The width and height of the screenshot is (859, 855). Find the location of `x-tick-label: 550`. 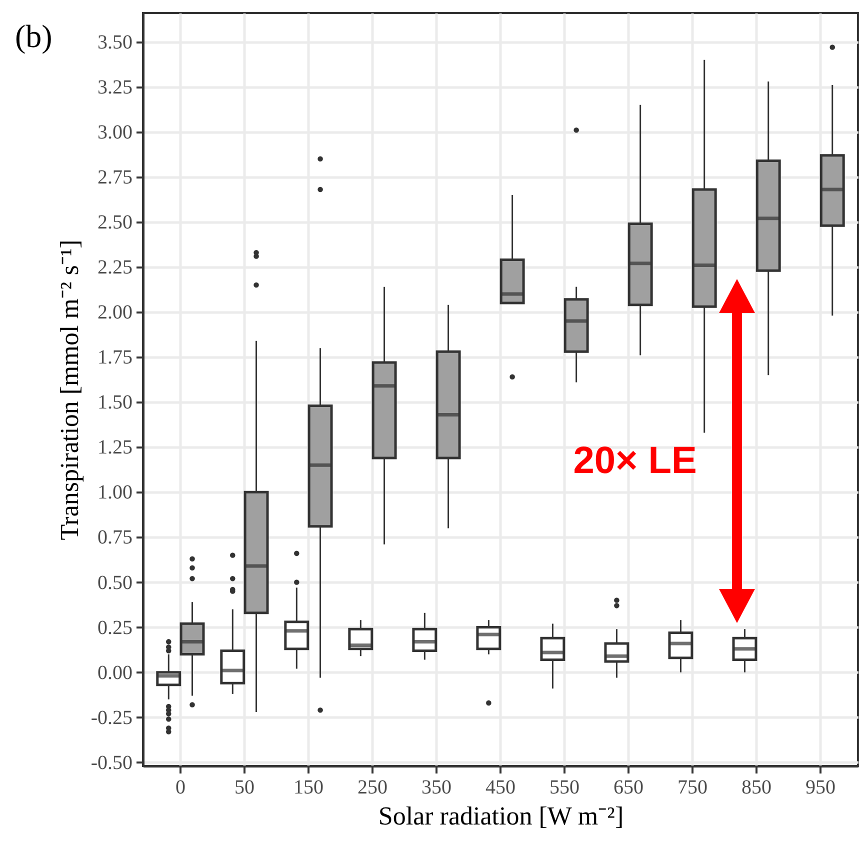

x-tick-label: 550 is located at coordinates (565, 787).